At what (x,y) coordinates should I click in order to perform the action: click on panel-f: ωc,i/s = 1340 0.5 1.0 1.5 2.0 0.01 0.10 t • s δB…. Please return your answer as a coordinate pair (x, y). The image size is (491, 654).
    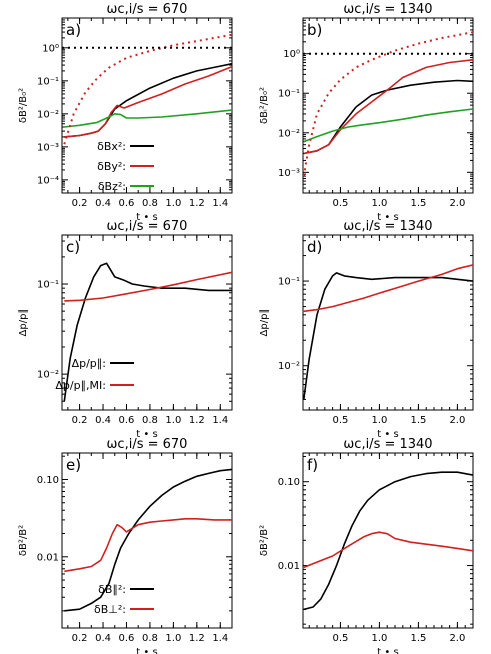
    Looking at the image, I should click on (366, 545).